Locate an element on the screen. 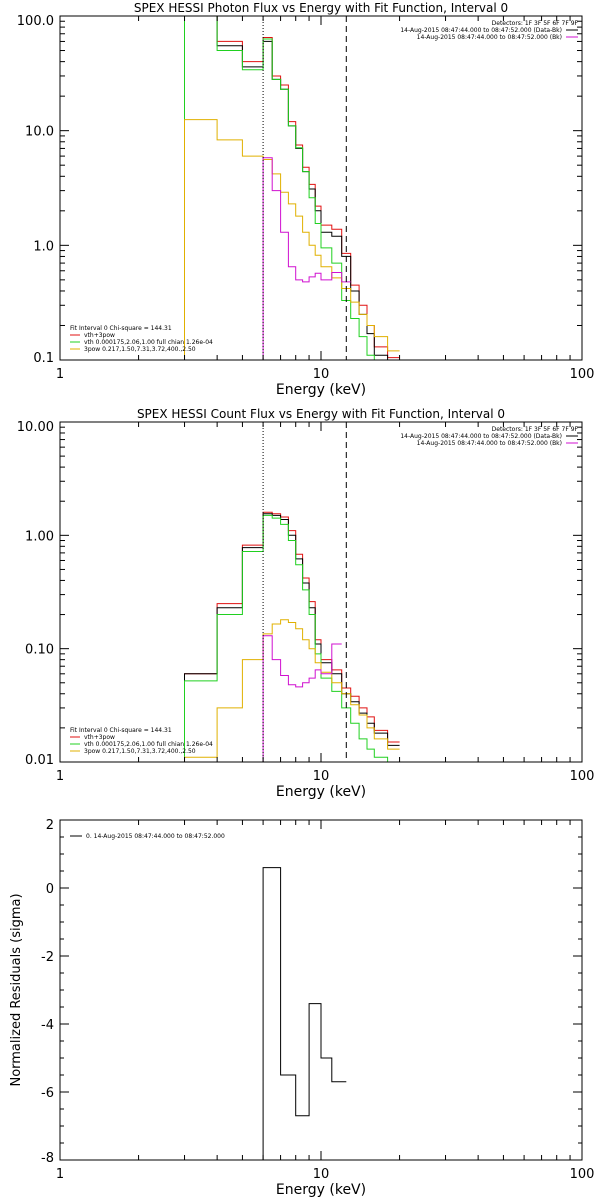 This screenshot has width=600, height=1200. y-tick-label: 0 is located at coordinates (50, 889).